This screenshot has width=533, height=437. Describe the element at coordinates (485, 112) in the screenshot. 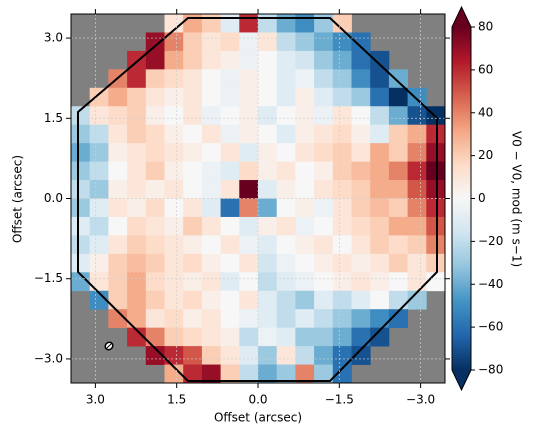

I see `colorbar-tick-label: 40` at that location.